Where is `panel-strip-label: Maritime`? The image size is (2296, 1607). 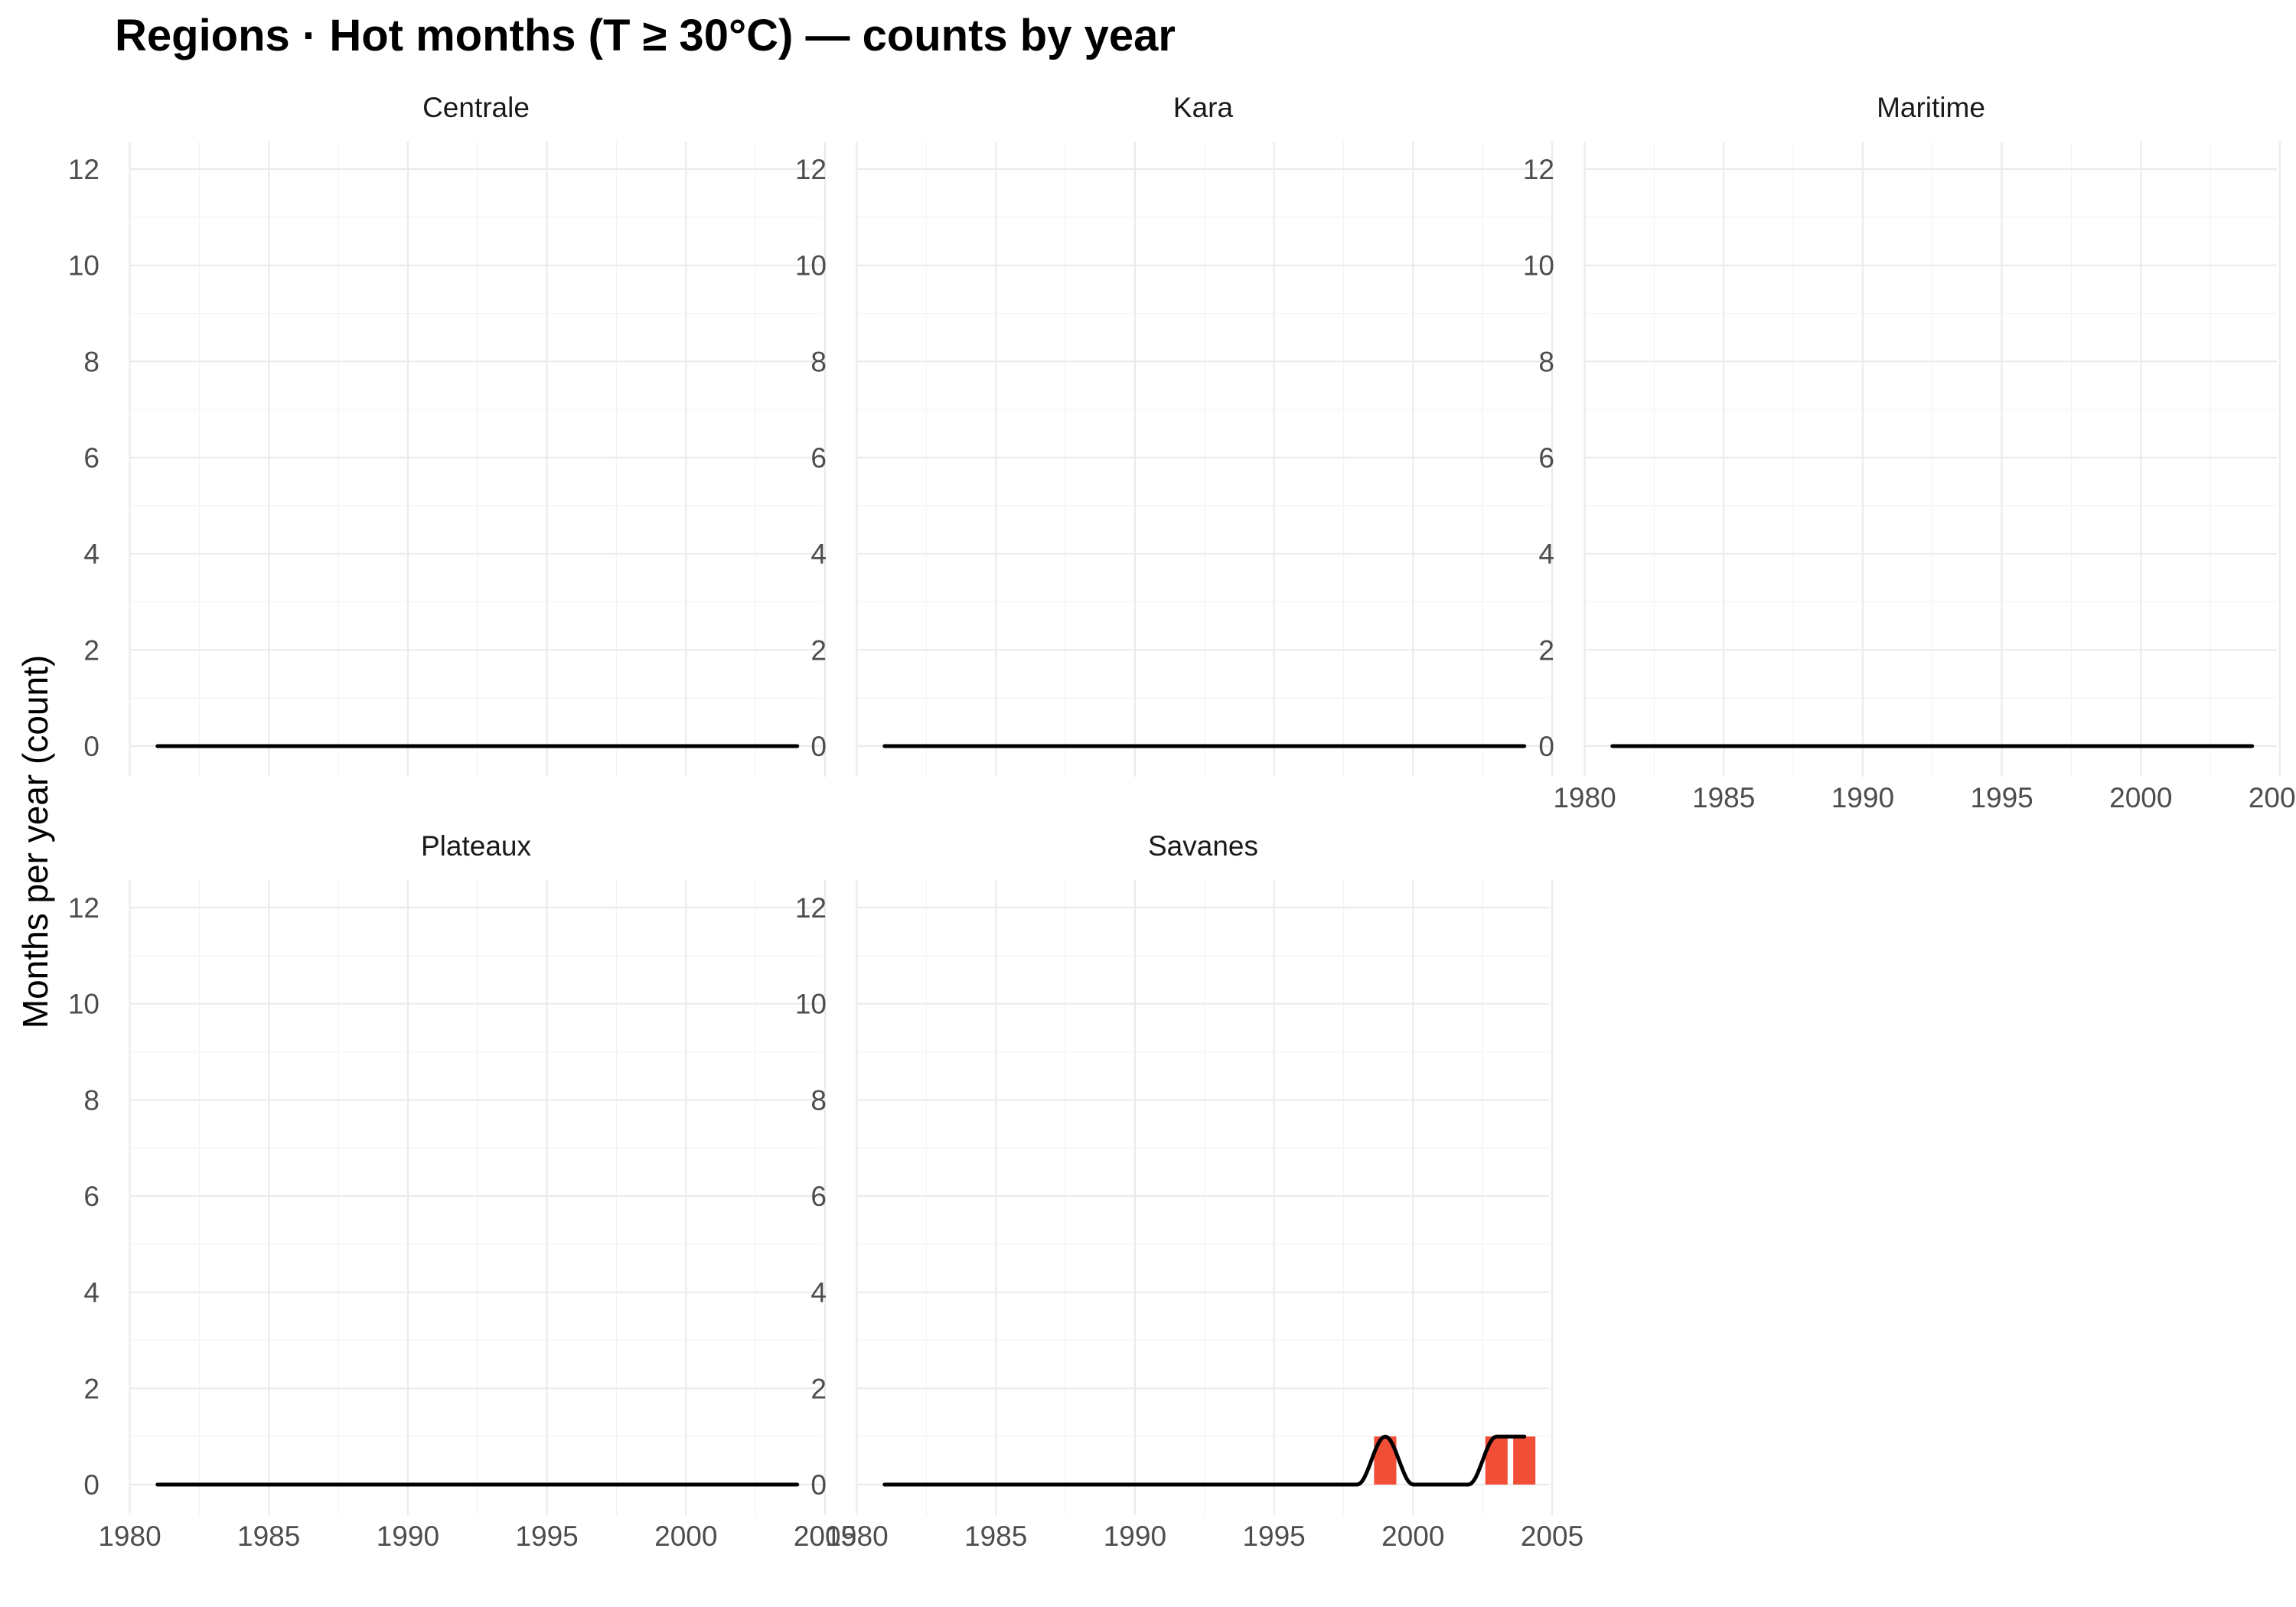 panel-strip-label: Maritime is located at coordinates (1931, 108).